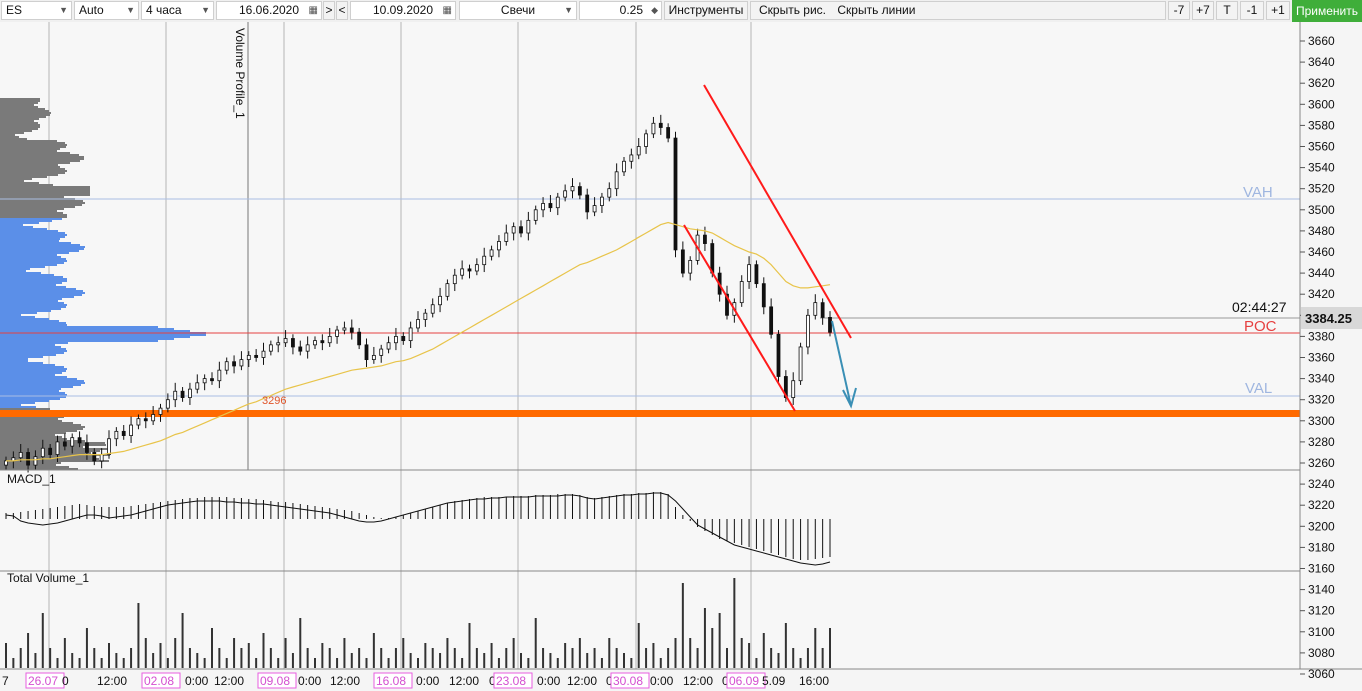  I want to click on today-button: T, so click(1227, 10).